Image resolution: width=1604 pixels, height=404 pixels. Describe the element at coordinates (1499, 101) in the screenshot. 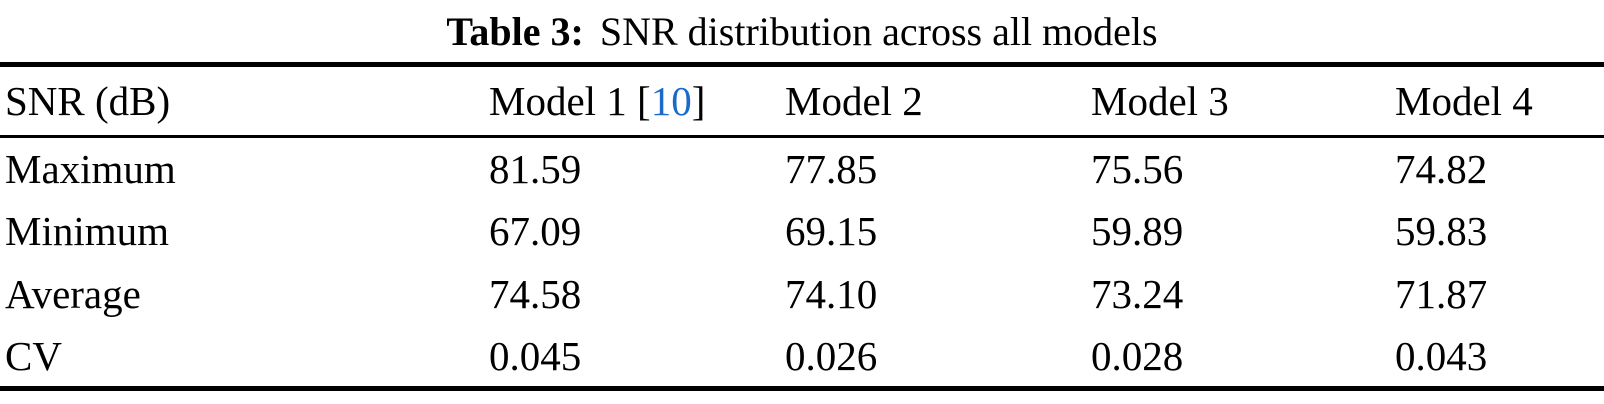

I see `column-header-model4: Model 4` at that location.